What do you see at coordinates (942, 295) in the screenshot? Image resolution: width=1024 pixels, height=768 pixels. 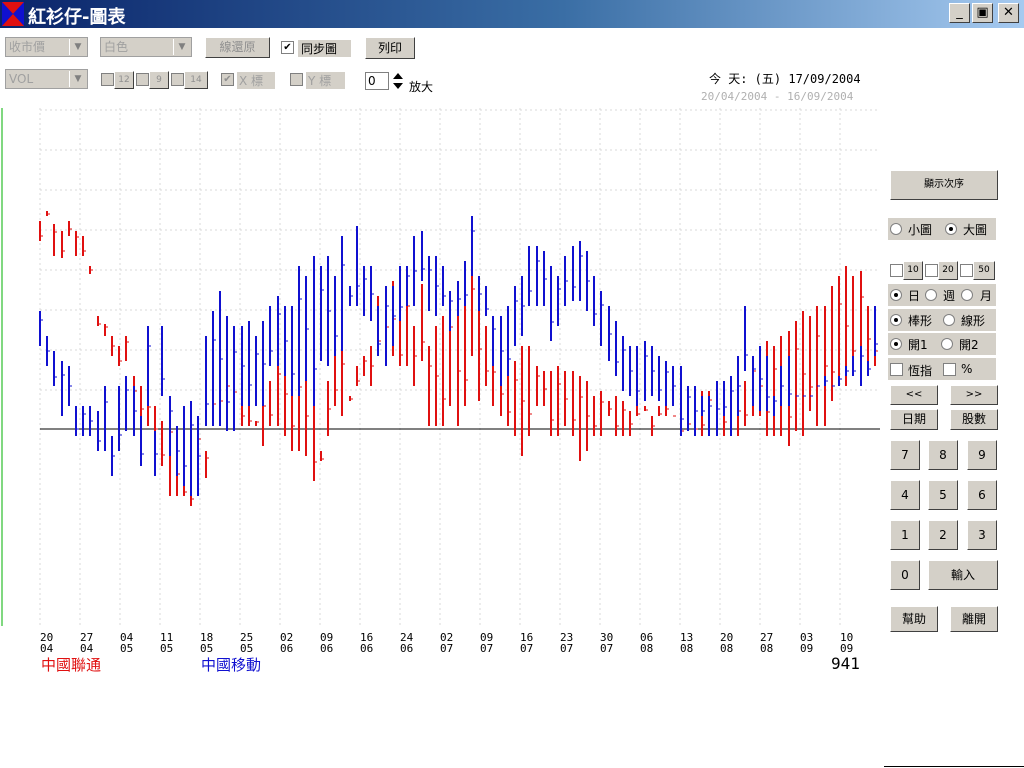 I see `period-group: 日 週 月` at bounding box center [942, 295].